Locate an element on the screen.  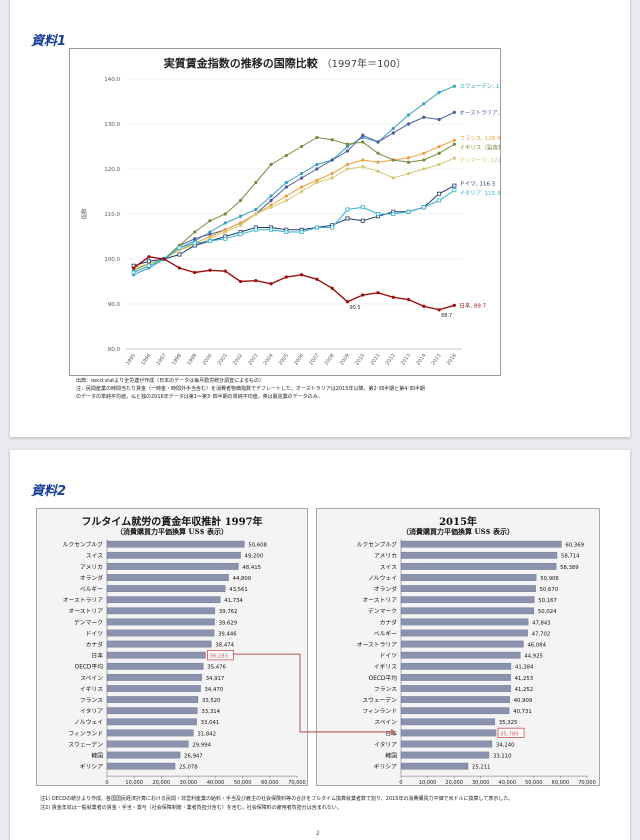
x-tick-label: 2012 is located at coordinates (391, 360).